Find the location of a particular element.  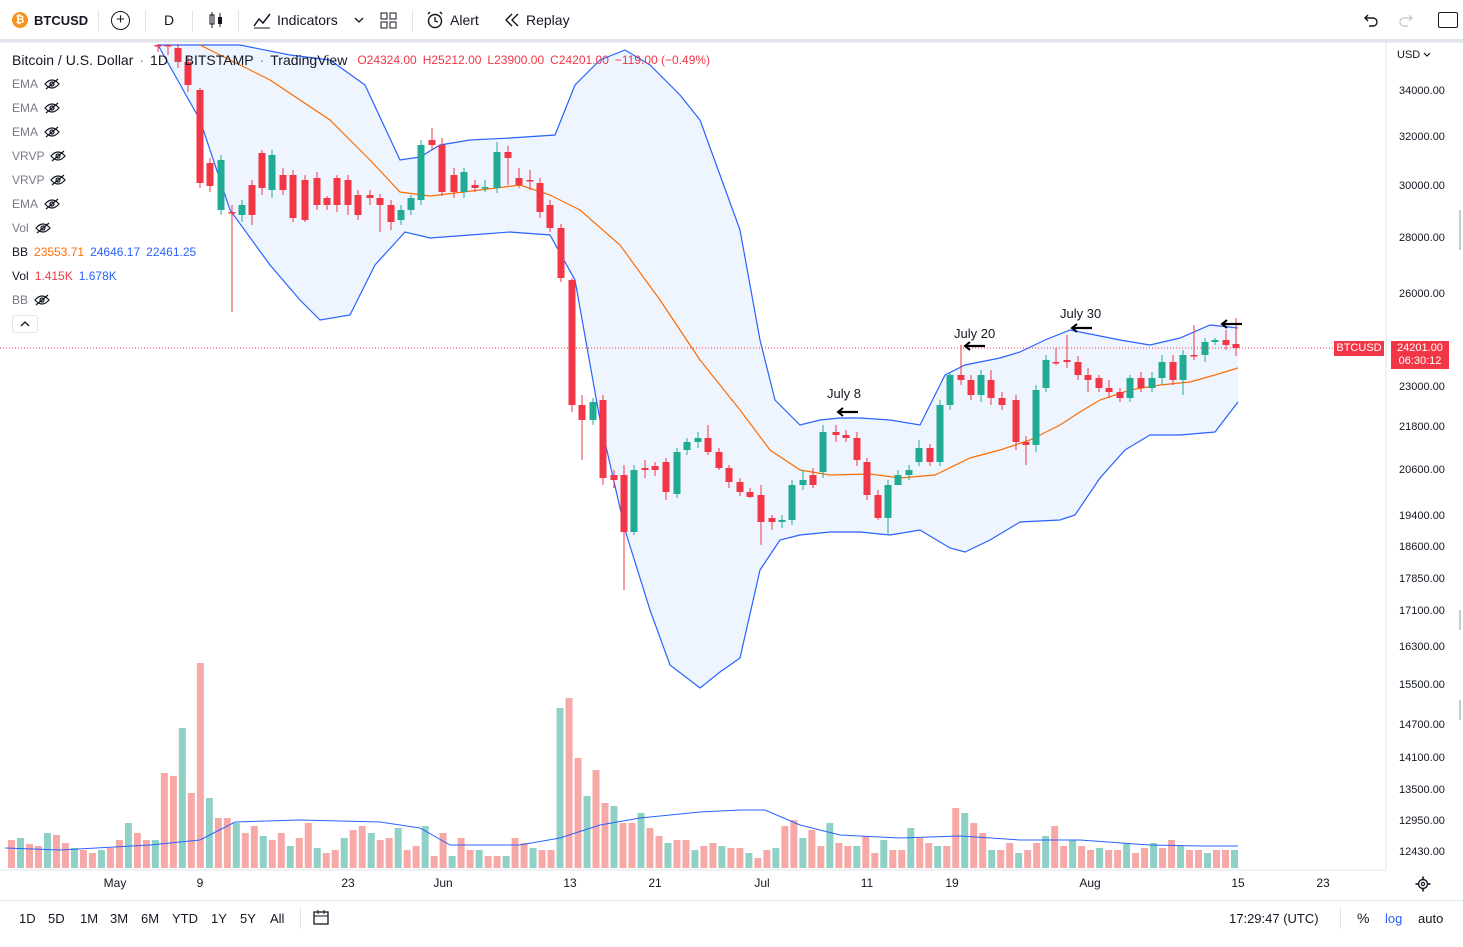

range-button-1d: 1D is located at coordinates (27, 918).